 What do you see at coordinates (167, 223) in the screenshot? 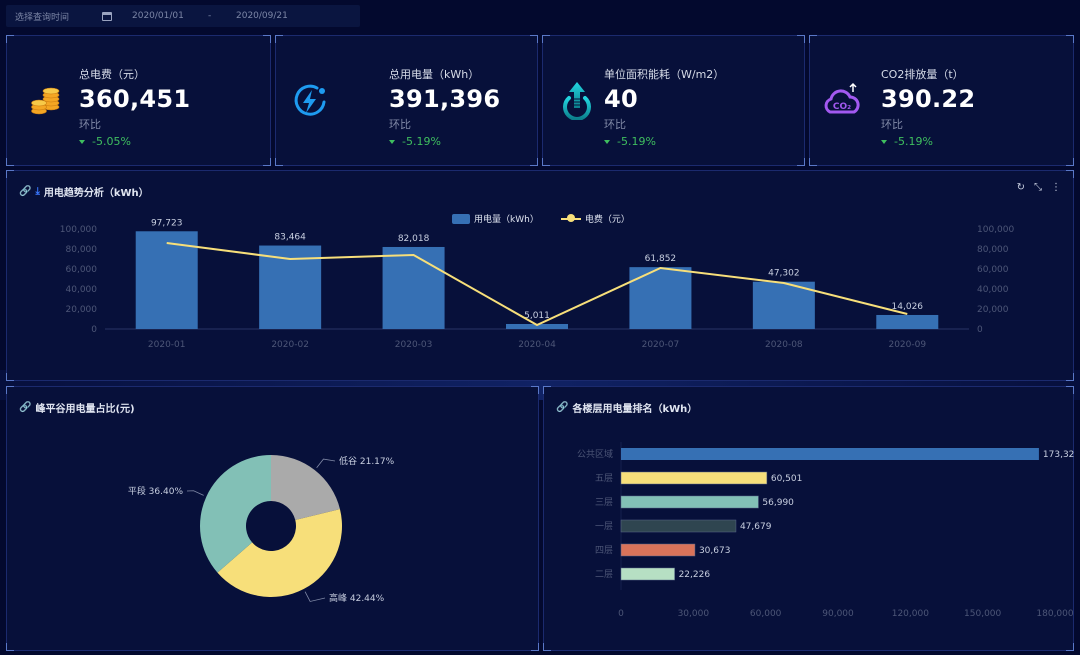
I see `bar-value-label: 97,723` at bounding box center [167, 223].